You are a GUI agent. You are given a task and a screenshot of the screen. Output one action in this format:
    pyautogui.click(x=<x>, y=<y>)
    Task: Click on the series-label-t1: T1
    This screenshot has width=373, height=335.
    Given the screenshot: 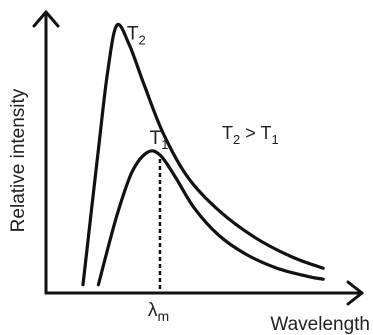 What is the action you would take?
    pyautogui.click(x=159, y=140)
    